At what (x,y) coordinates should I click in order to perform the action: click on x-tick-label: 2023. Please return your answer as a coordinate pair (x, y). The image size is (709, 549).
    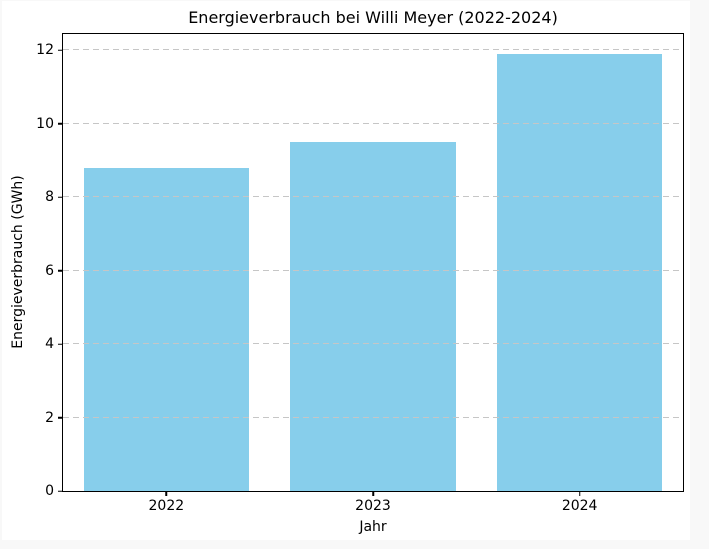
    Looking at the image, I should click on (373, 506).